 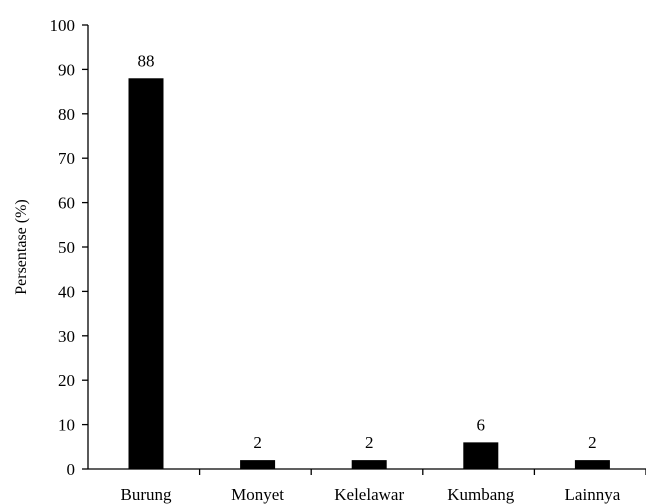 What do you see at coordinates (66, 425) in the screenshot?
I see `y-tick-label: 10` at bounding box center [66, 425].